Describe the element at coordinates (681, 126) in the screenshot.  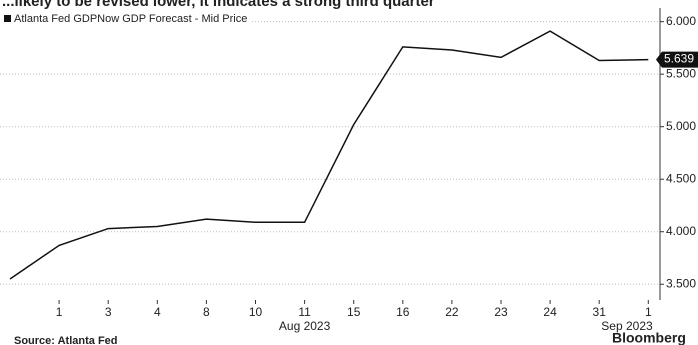
I see `y-tick-label: 5.000` at that location.